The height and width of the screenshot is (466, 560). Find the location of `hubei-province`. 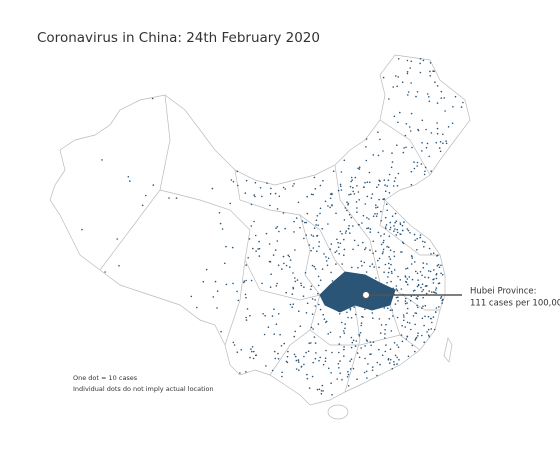

hubei-province is located at coordinates (357, 292).